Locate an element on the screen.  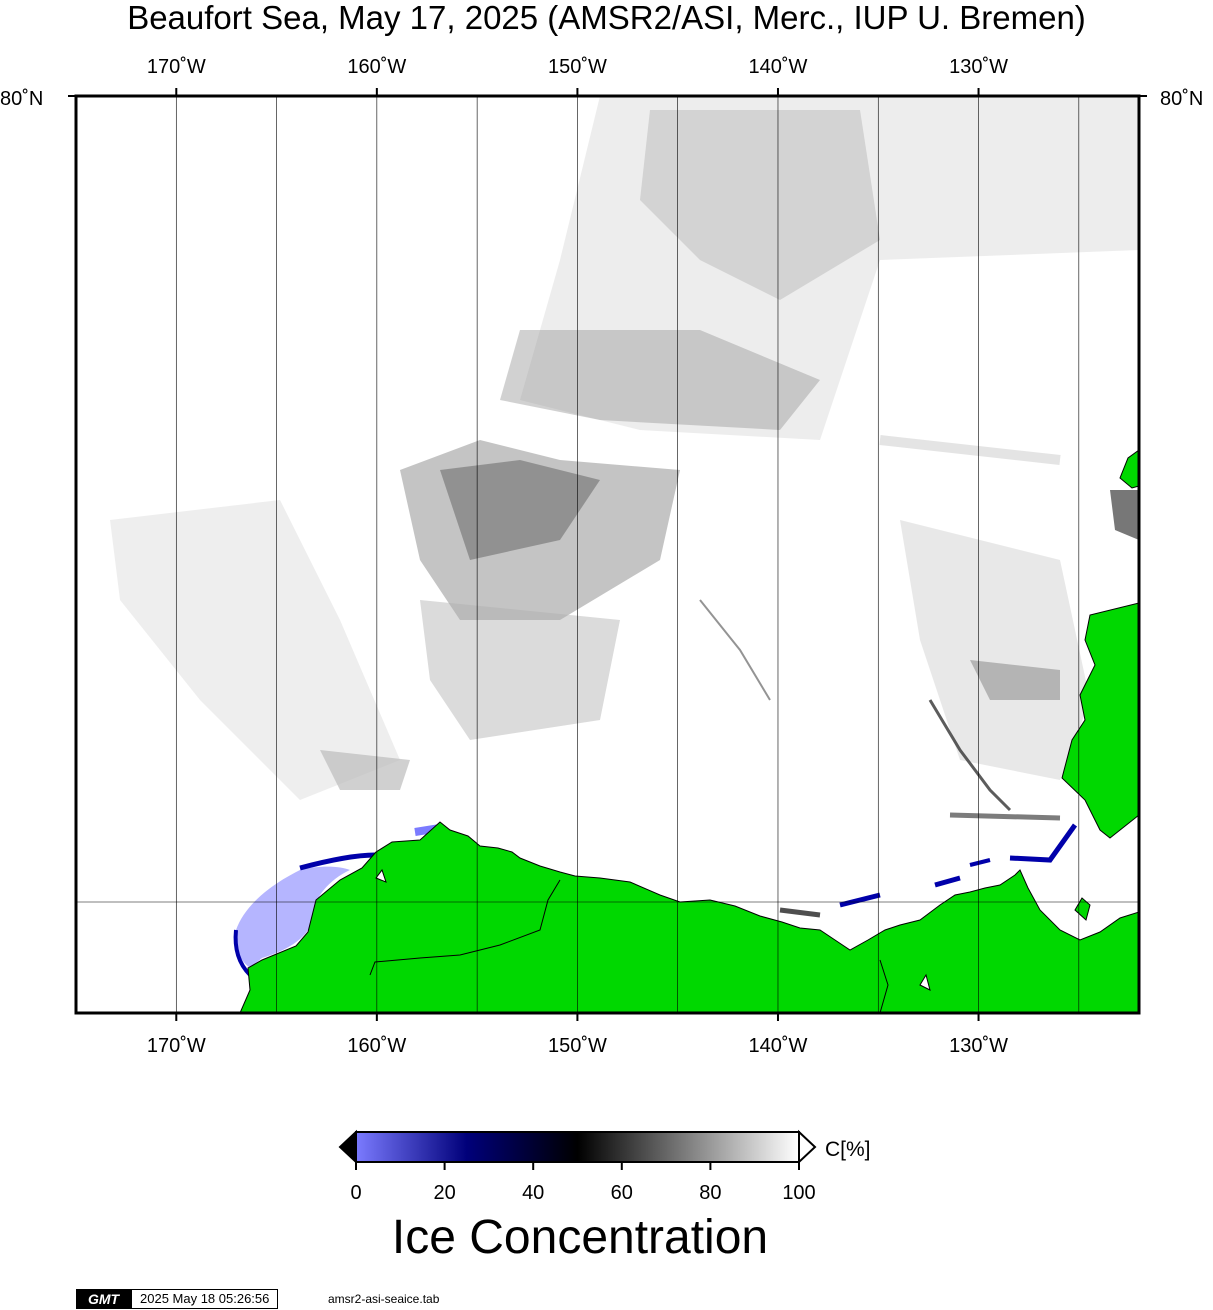
lat-label-right: 80˚N is located at coordinates (1182, 99).